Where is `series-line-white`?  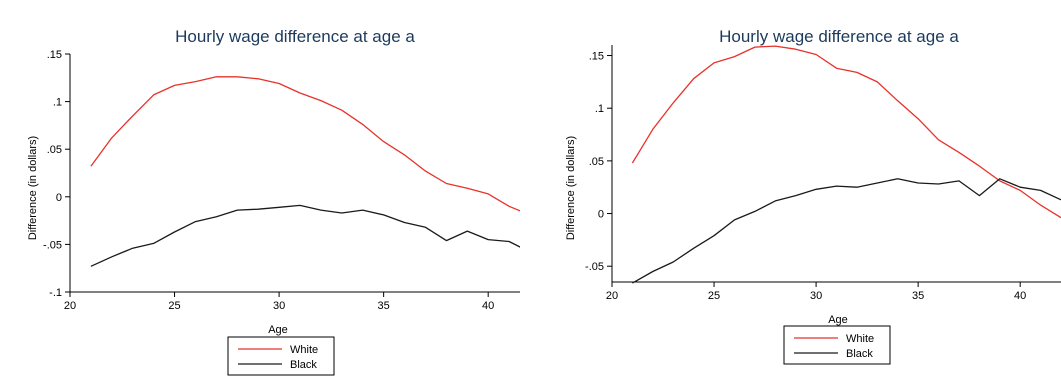 series-line-white is located at coordinates (305, 144).